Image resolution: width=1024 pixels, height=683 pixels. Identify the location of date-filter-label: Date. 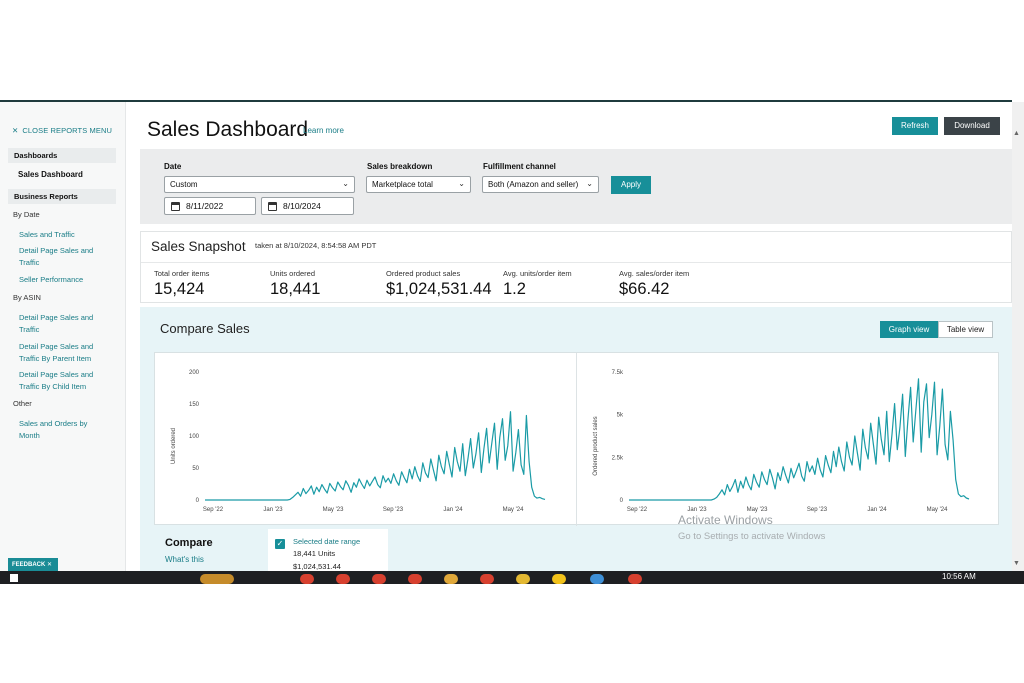
(173, 166).